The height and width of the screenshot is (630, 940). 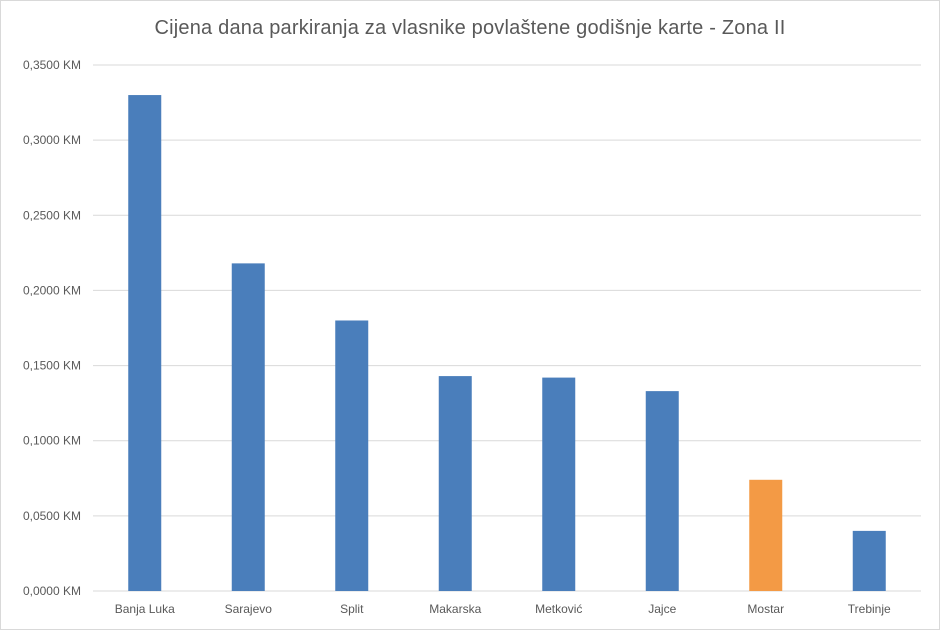 I want to click on x-tick-label: Makarska, so click(x=455, y=609).